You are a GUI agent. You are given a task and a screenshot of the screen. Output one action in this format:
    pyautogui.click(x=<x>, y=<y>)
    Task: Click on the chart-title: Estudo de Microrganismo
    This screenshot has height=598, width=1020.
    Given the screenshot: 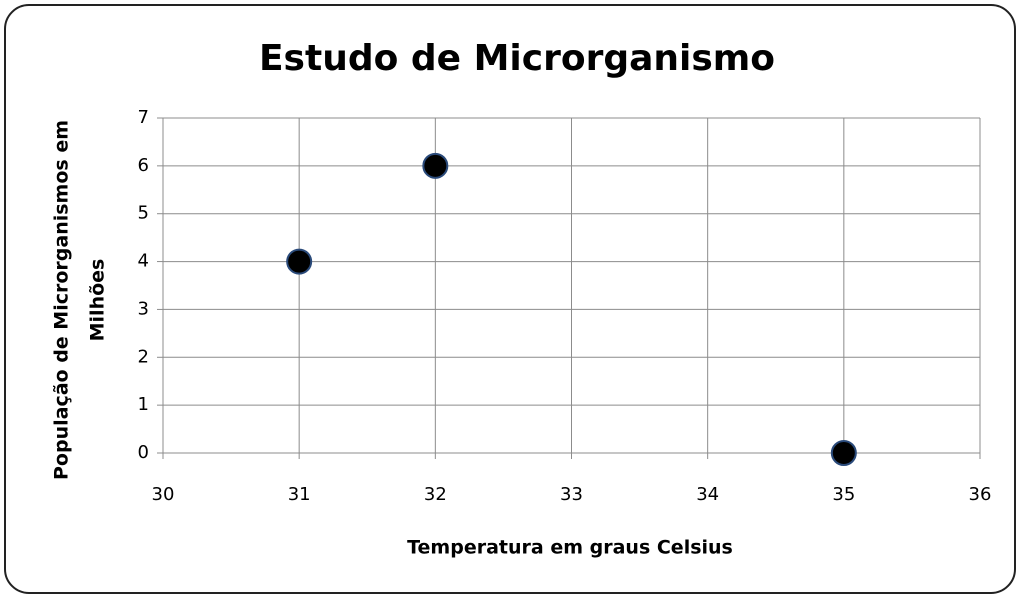 What is the action you would take?
    pyautogui.click(x=517, y=58)
    